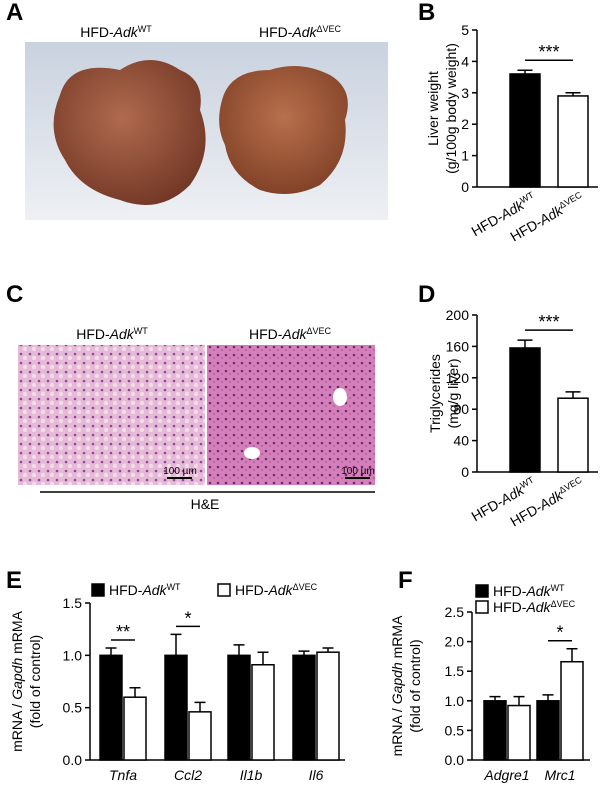  What do you see at coordinates (433, 108) in the screenshot?
I see `text-part: Liver weight` at bounding box center [433, 108].